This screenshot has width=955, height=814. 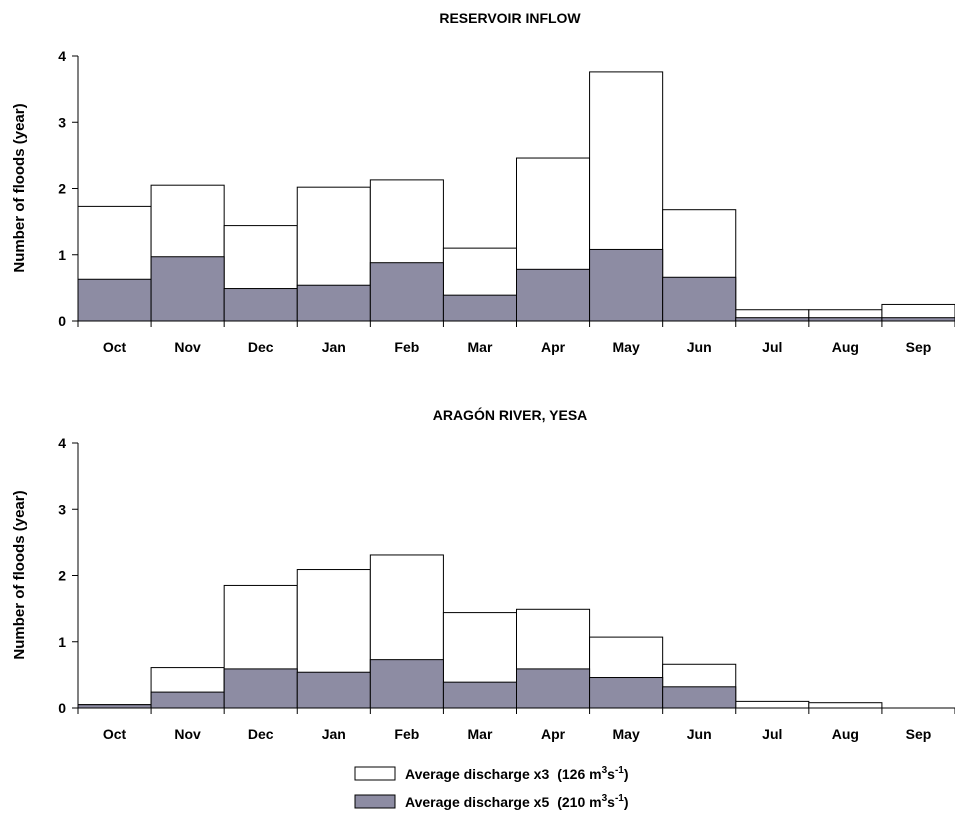 I want to click on chart-title: ARAGÓN RIVER, YESA, so click(x=510, y=414).